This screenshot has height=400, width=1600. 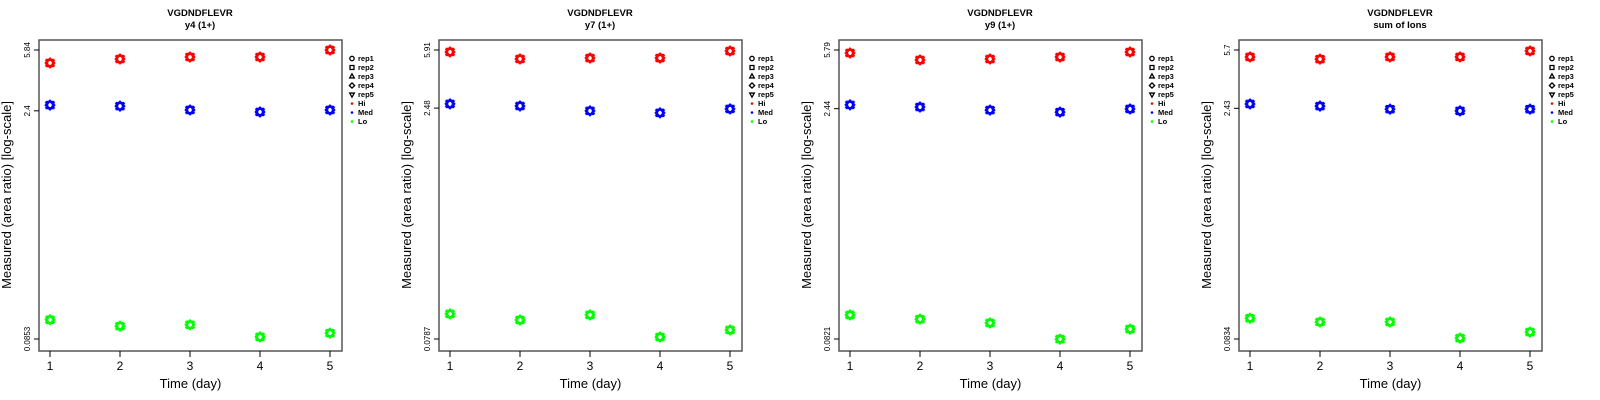 I want to click on x-tick-label: 4, so click(x=1060, y=366).